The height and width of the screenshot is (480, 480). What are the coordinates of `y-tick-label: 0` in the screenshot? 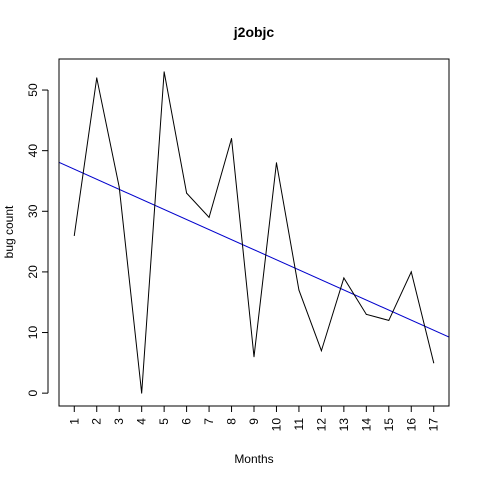 It's located at (33, 392).